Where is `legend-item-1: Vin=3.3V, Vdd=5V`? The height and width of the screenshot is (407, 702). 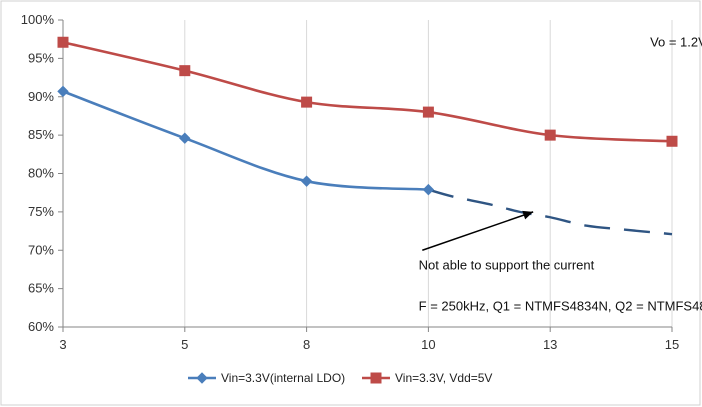
legend-item-1: Vin=3.3V, Vdd=5V is located at coordinates (427, 378).